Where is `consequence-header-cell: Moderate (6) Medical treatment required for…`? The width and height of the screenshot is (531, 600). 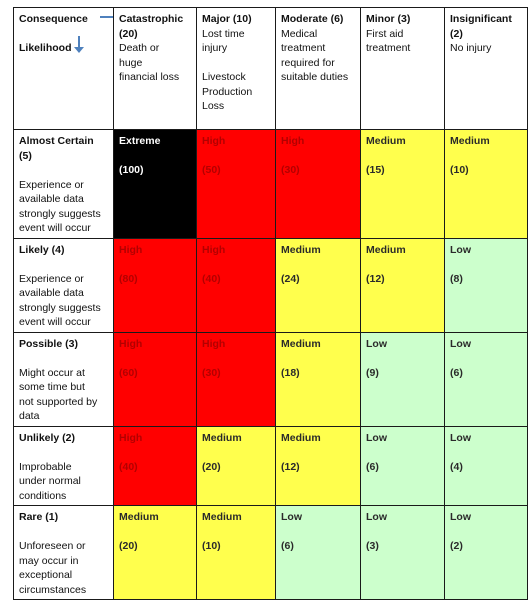
consequence-header-cell: Moderate (6) Medical treatment required for… is located at coordinates (318, 68).